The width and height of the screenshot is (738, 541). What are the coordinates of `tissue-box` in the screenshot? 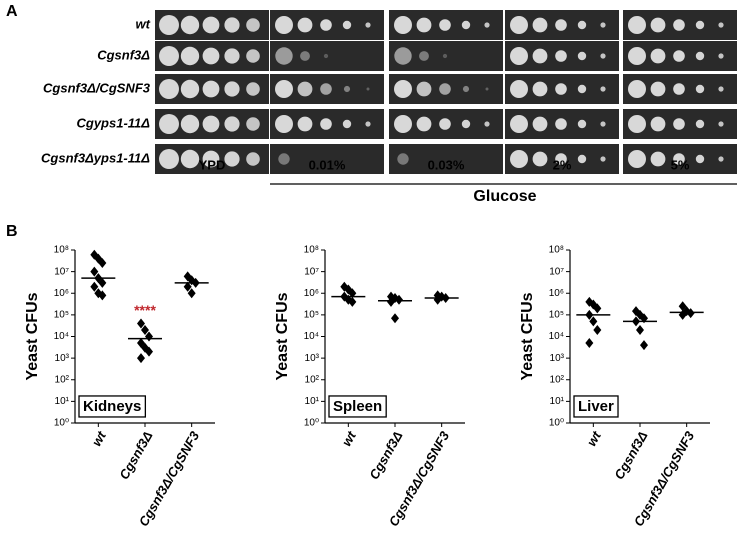 It's located at (112, 406).